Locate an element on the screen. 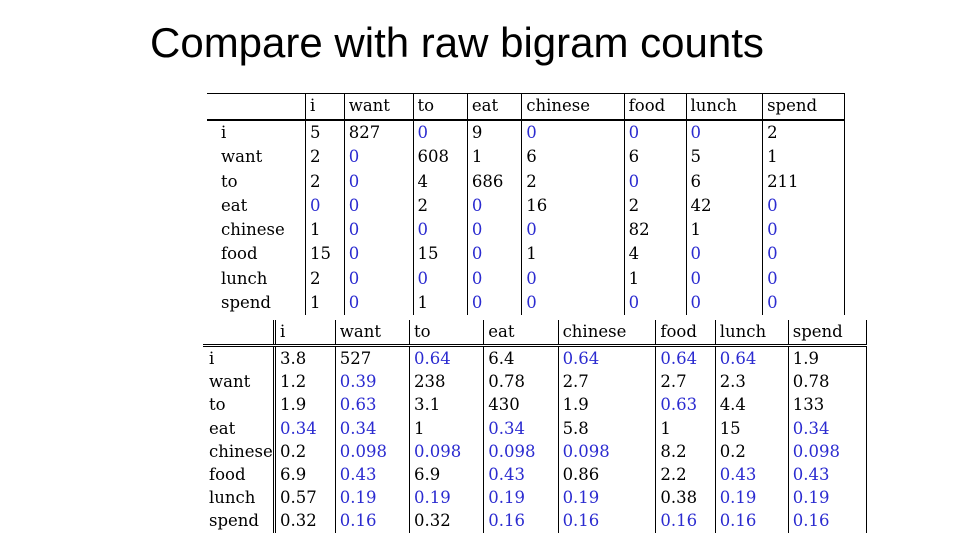  raw-col-header-i: i is located at coordinates (325, 107).